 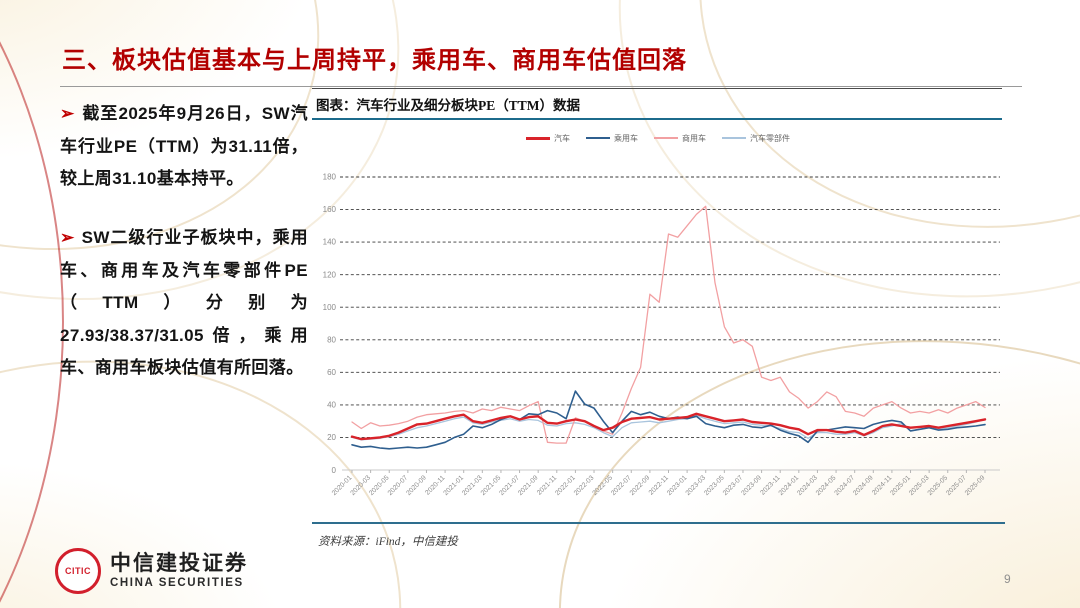 What do you see at coordinates (331, 437) in the screenshot?
I see `svg-text: 20` at bounding box center [331, 437].